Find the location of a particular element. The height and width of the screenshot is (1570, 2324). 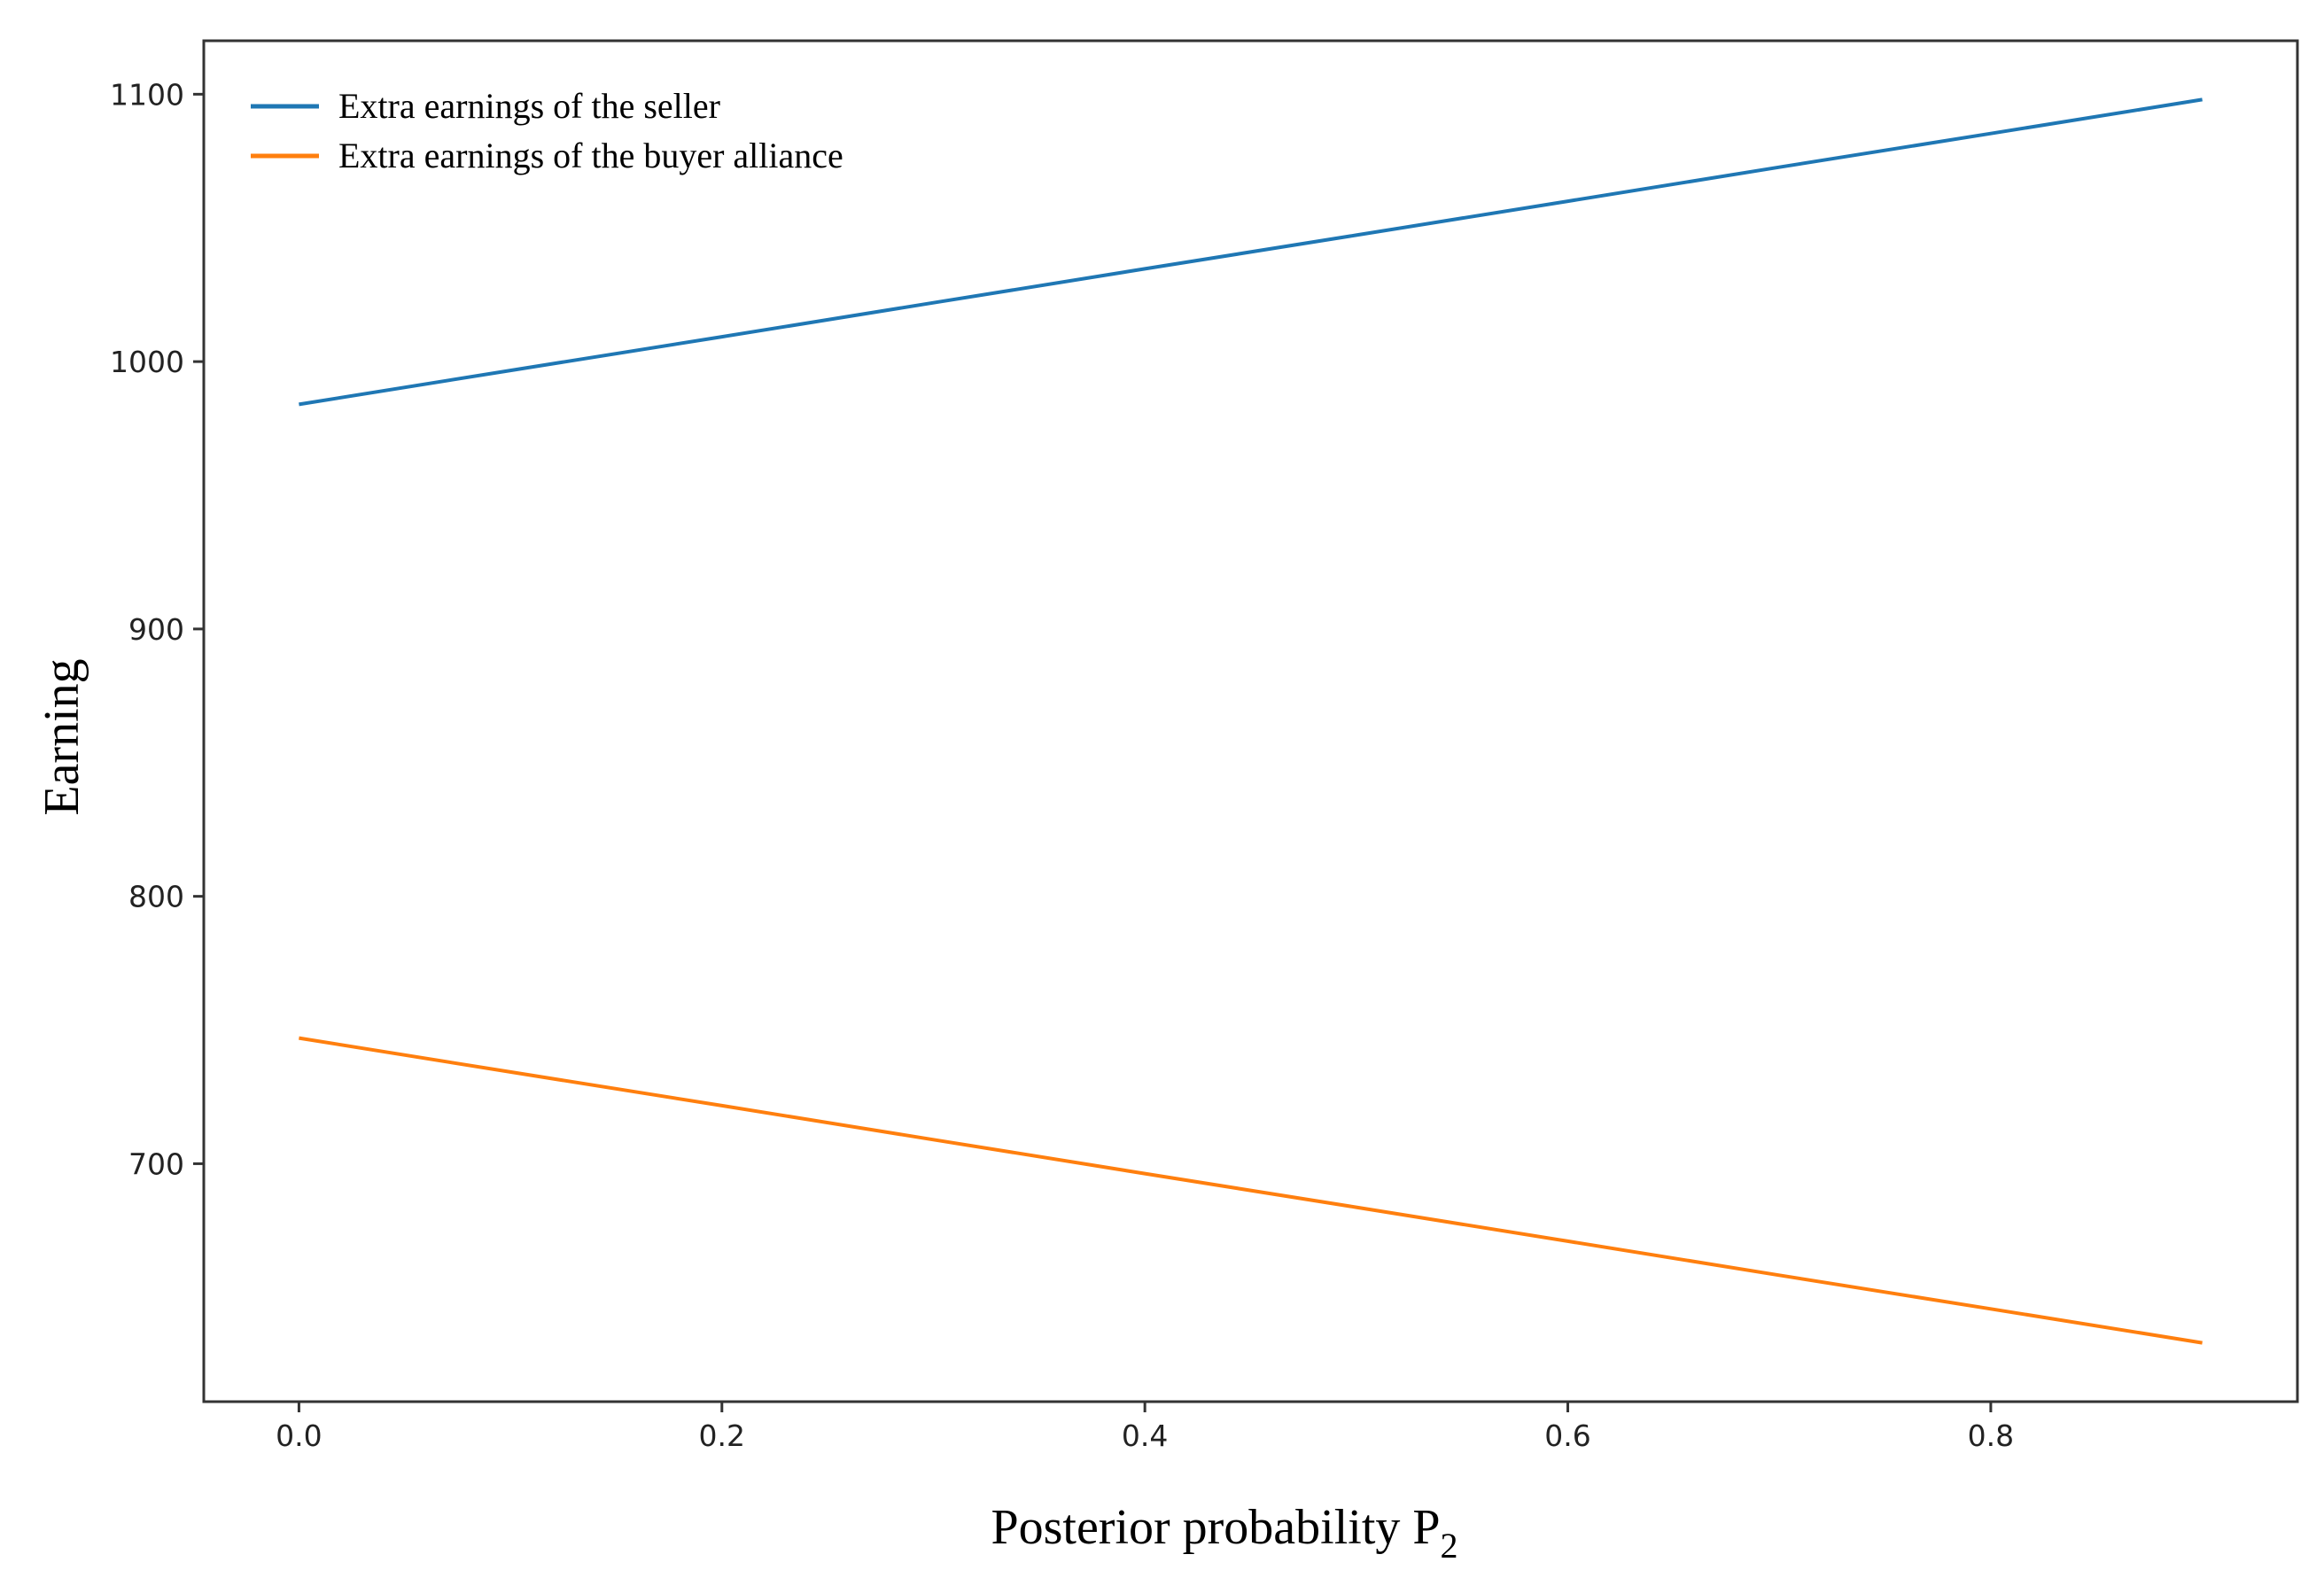

x-axis: 0.0 0.2 0.4 0.6 0.8 is located at coordinates (1145, 1427).